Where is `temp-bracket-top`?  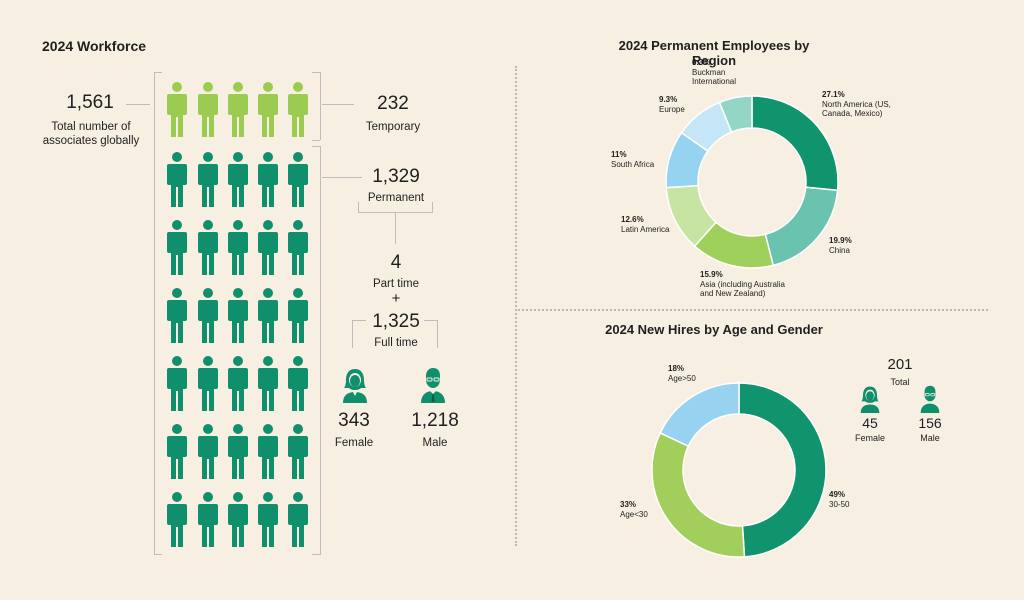 temp-bracket-top is located at coordinates (316, 72).